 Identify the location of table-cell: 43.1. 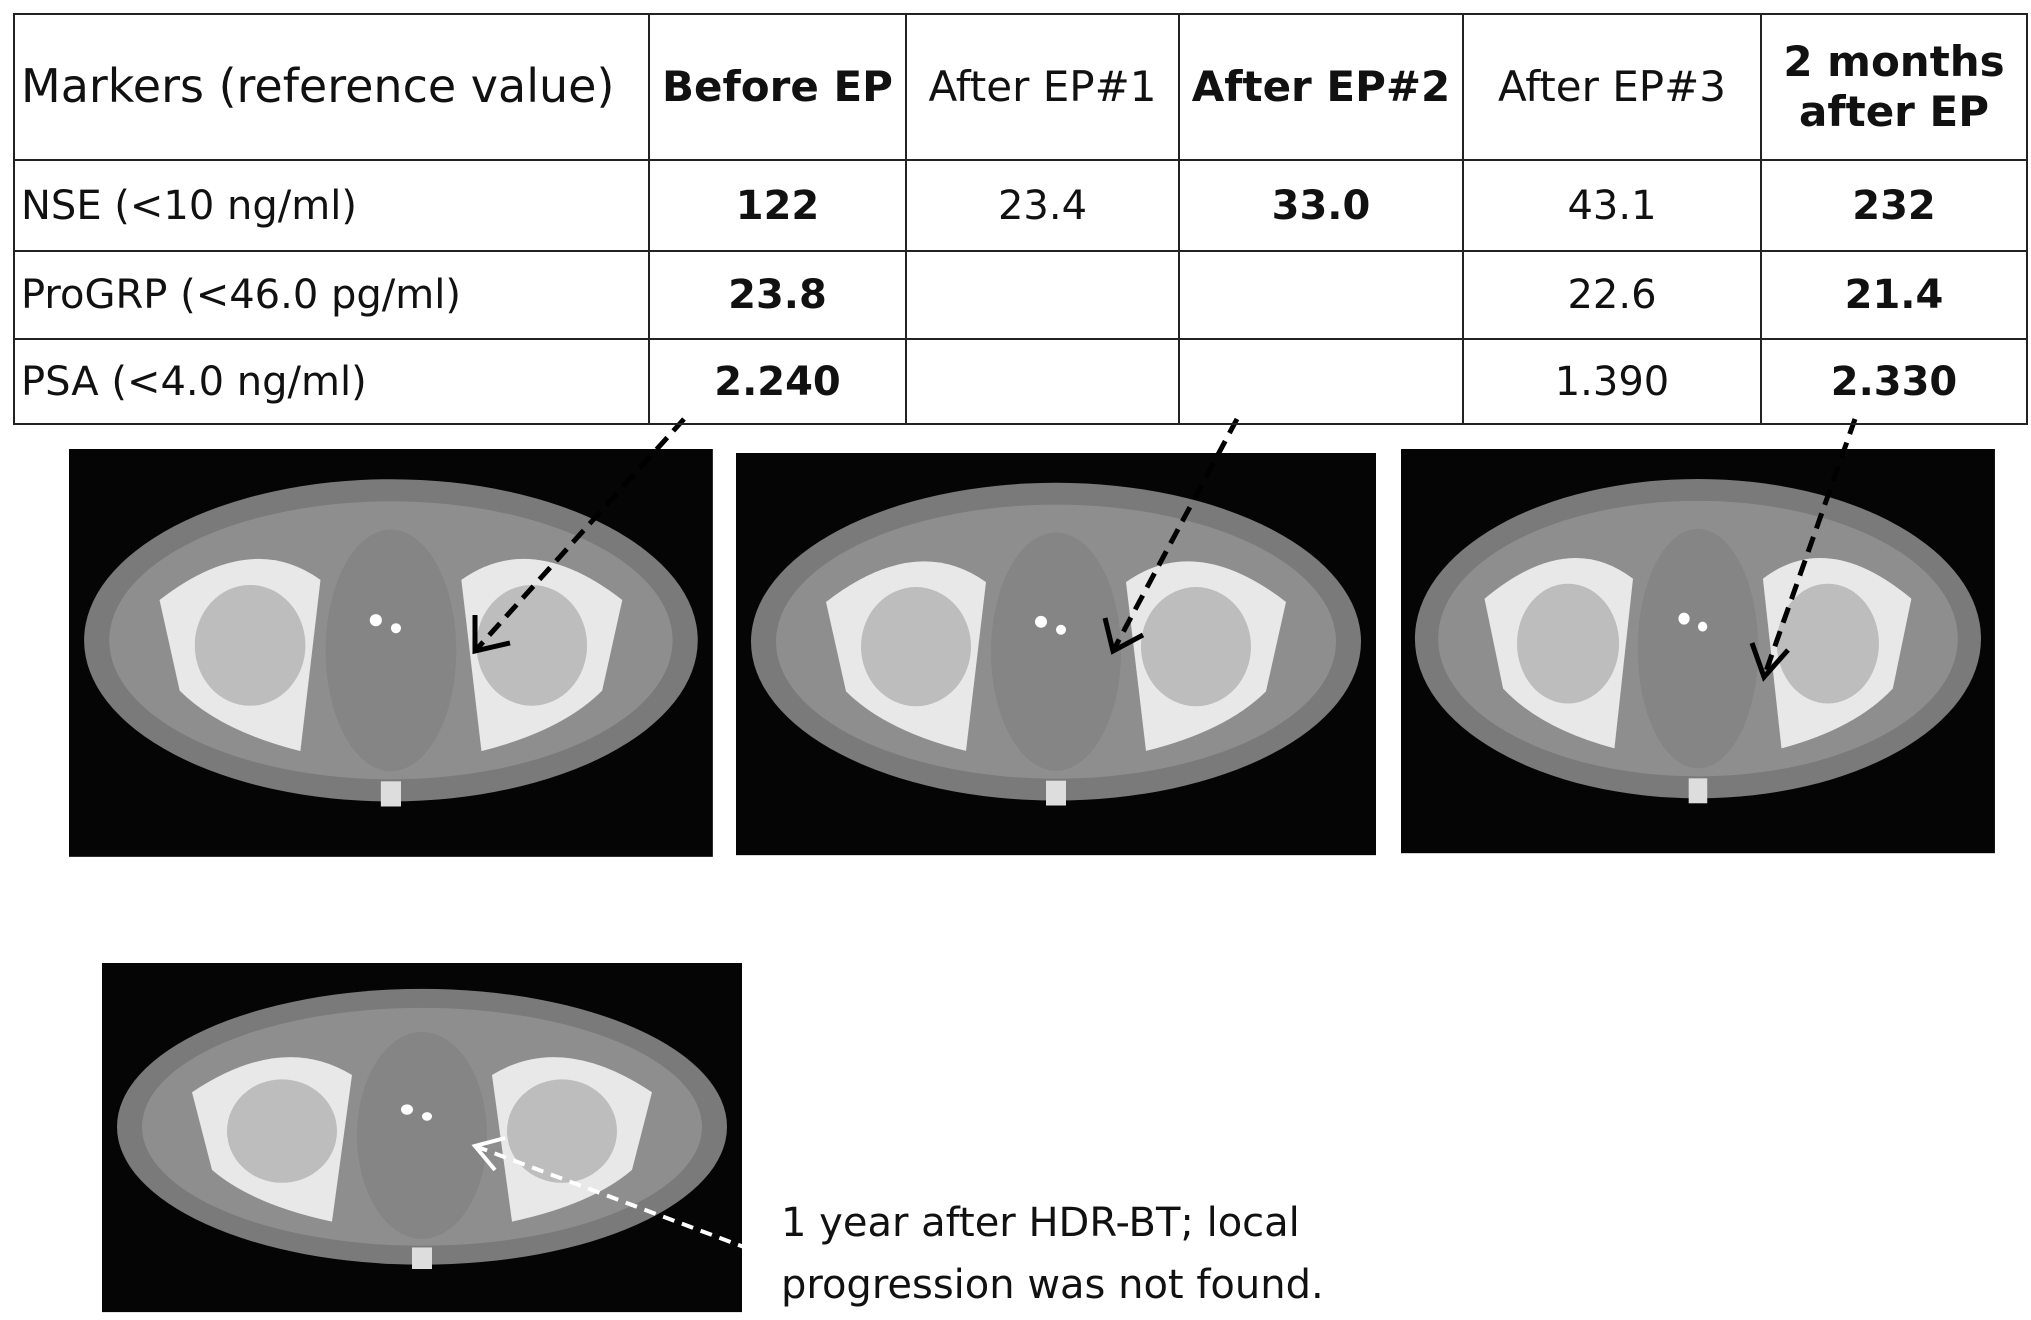
(1612, 205).